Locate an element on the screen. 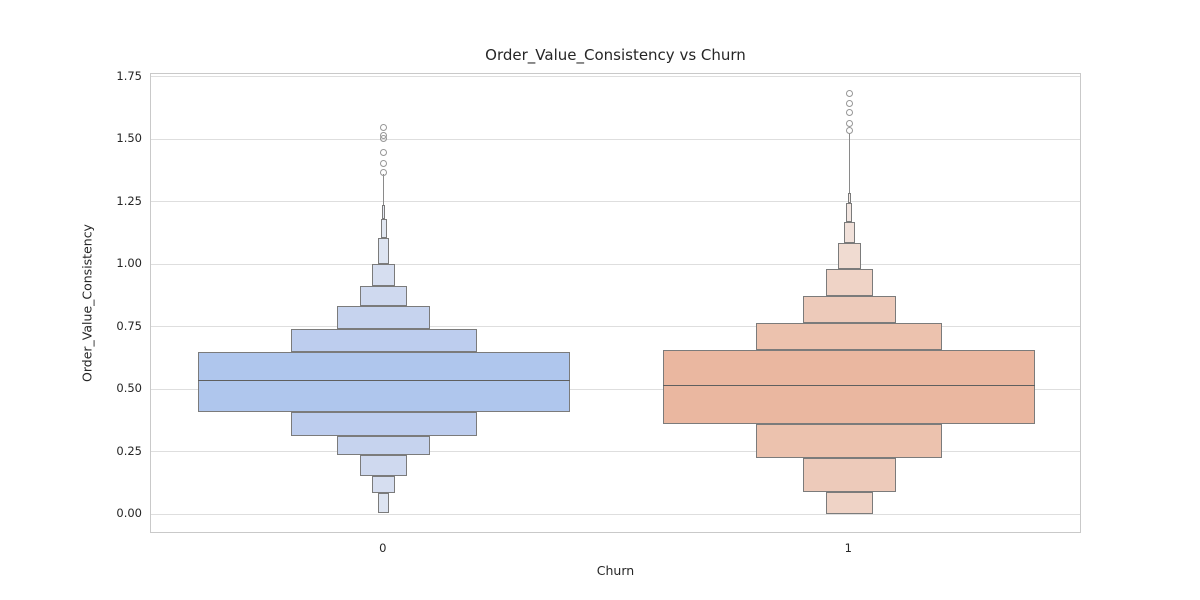 This screenshot has height=600, width=1200. x-tick-label: 1 is located at coordinates (848, 548).